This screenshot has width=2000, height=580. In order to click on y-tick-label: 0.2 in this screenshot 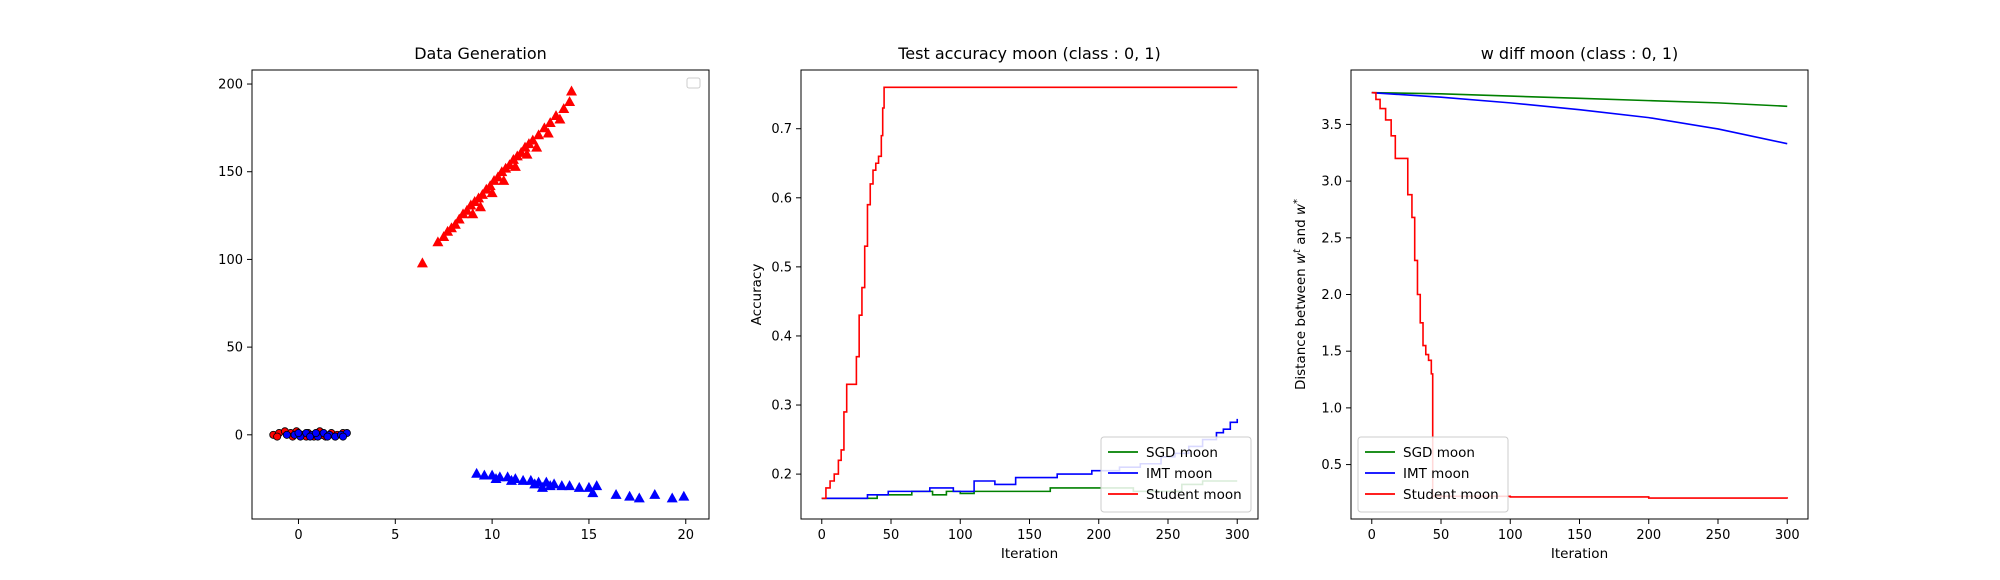, I will do `click(781, 475)`.